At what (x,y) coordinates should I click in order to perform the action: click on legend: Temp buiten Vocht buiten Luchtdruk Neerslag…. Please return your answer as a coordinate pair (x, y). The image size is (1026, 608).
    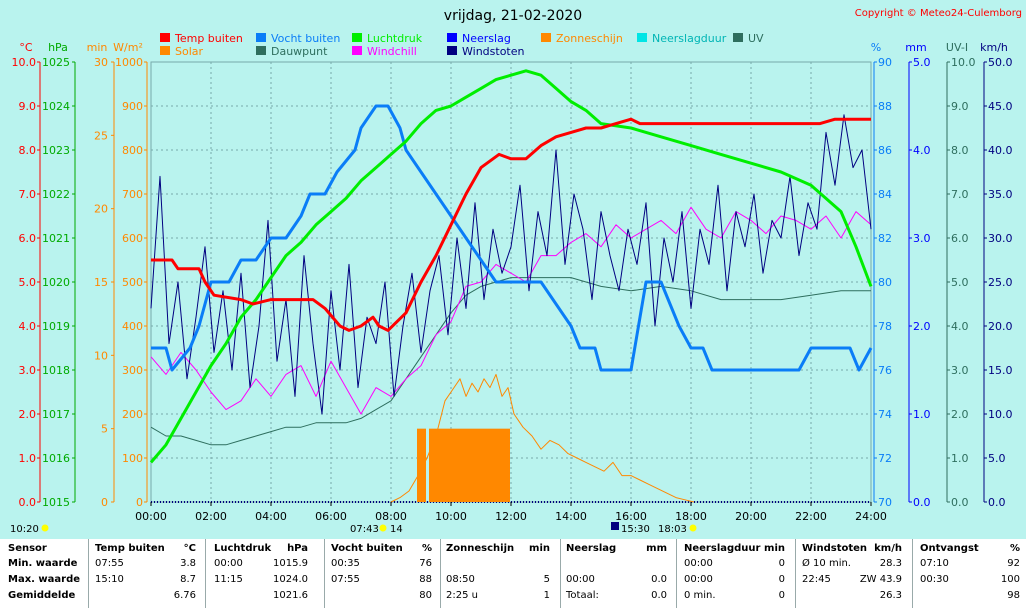
    Looking at the image, I should click on (462, 45).